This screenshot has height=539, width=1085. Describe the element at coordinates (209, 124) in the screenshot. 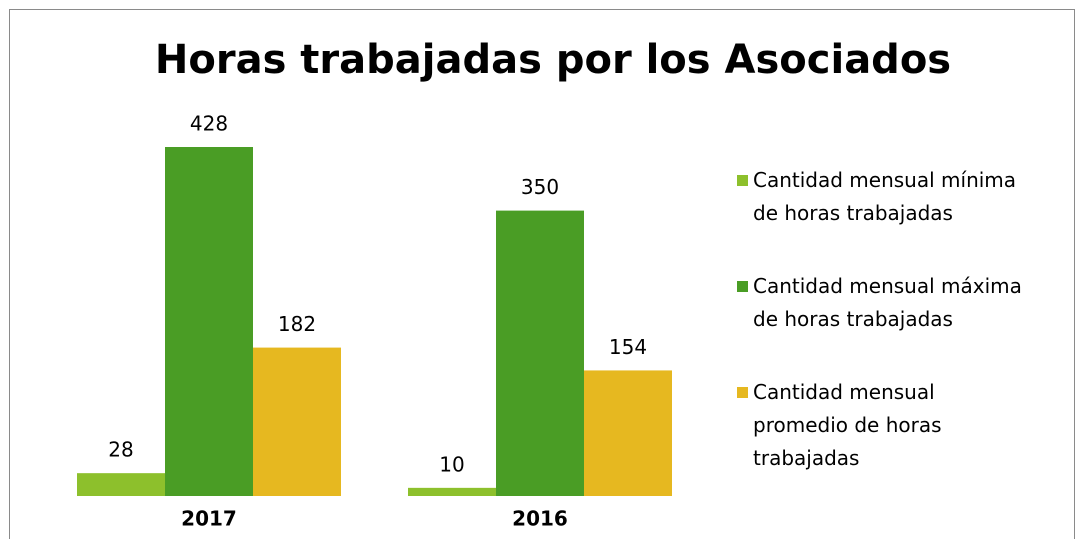

I see `data-label: 428` at that location.